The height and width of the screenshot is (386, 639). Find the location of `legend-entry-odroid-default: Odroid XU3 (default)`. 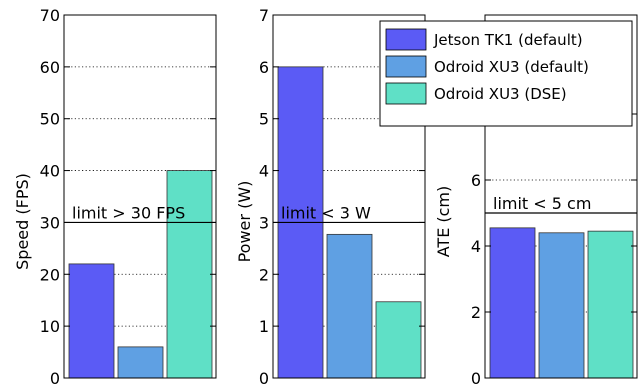

legend-entry-odroid-default: Odroid XU3 (default) is located at coordinates (487, 66).